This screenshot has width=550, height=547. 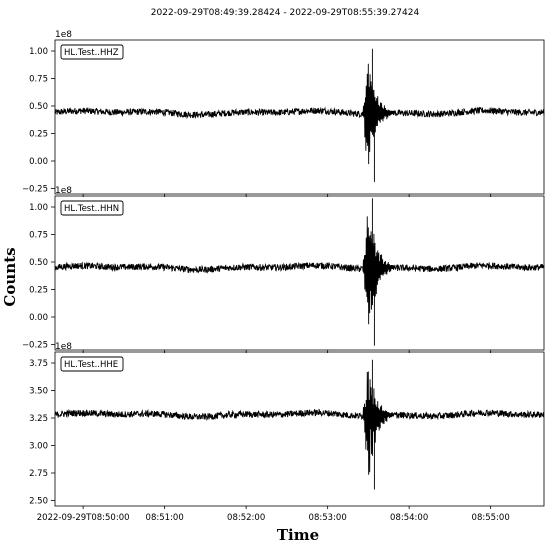 I want to click on y-tick-label: 3.00, so click(x=38, y=447).